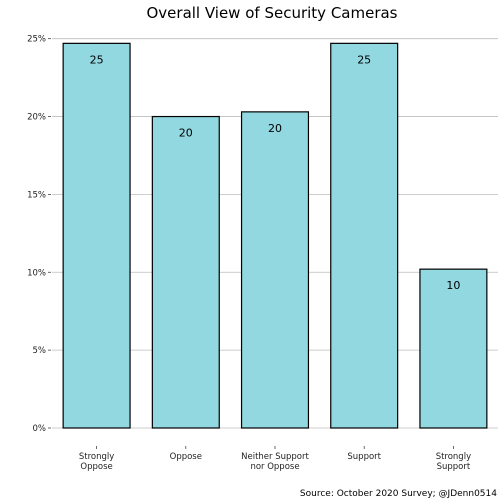  Describe the element at coordinates (453, 285) in the screenshot. I see `data-label: 10` at that location.